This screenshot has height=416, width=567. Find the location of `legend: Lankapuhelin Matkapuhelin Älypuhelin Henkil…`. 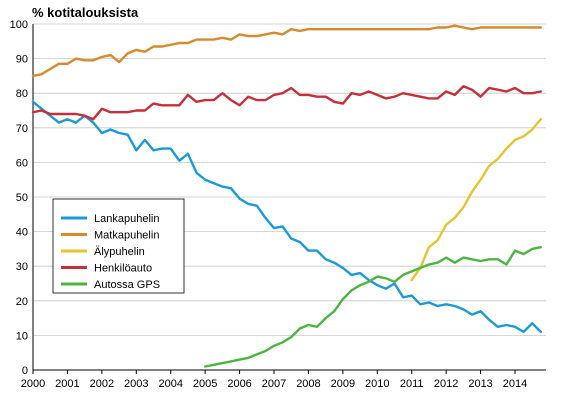

legend: Lankapuhelin Matkapuhelin Älypuhelin Henkil… is located at coordinates (118, 246).